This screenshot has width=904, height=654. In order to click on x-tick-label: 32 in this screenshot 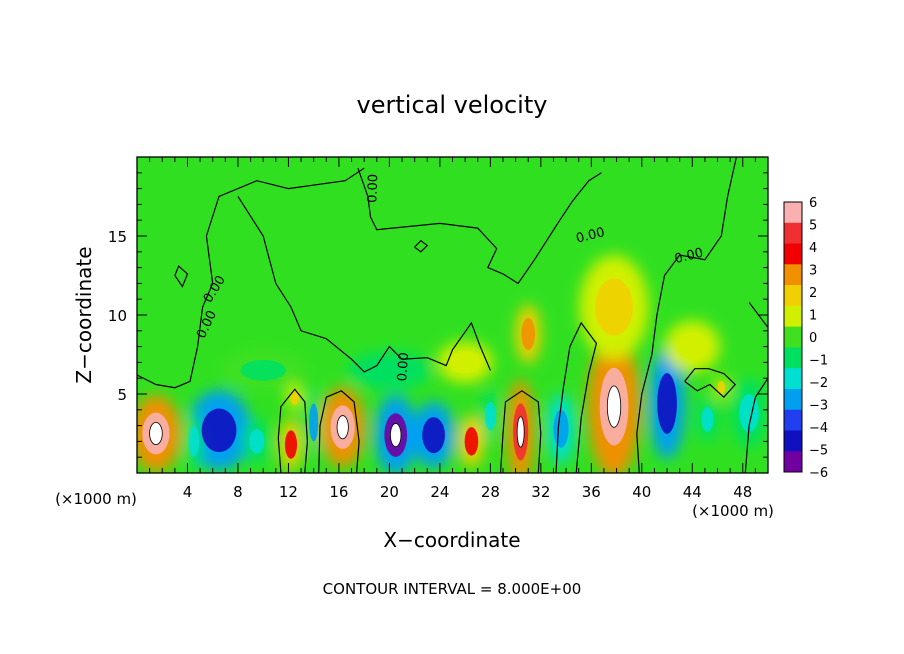, I will do `click(540, 492)`.